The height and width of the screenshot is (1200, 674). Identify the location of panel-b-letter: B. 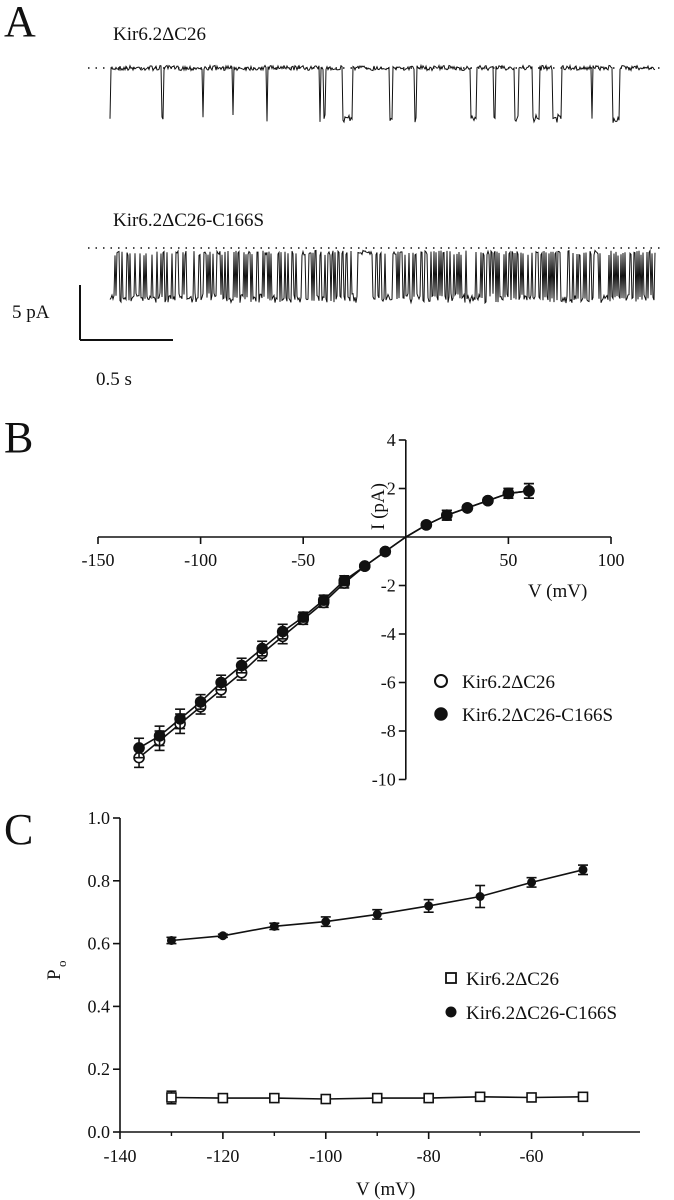
(18, 437).